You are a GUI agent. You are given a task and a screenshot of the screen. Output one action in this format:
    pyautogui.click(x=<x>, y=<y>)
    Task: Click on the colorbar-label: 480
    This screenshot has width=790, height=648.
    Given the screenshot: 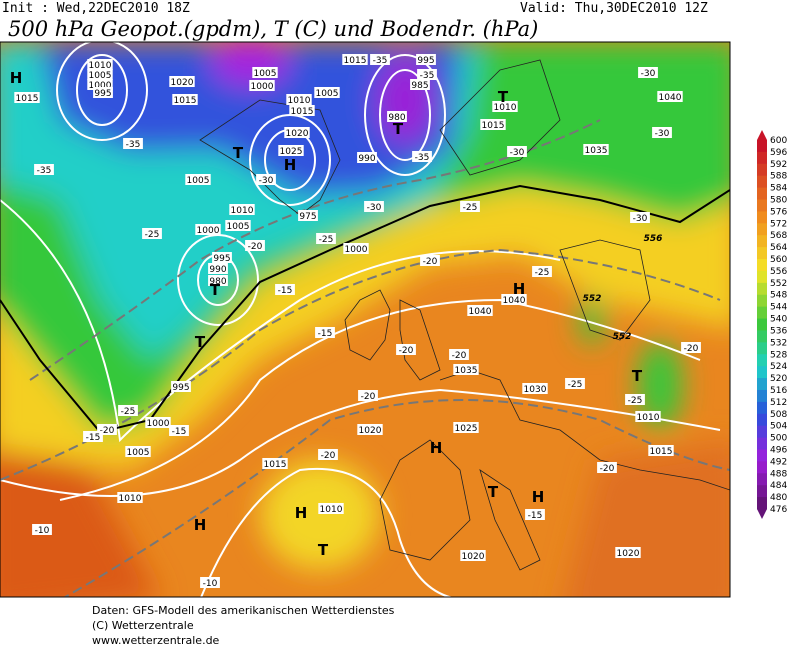 What is the action you would take?
    pyautogui.click(x=778, y=498)
    